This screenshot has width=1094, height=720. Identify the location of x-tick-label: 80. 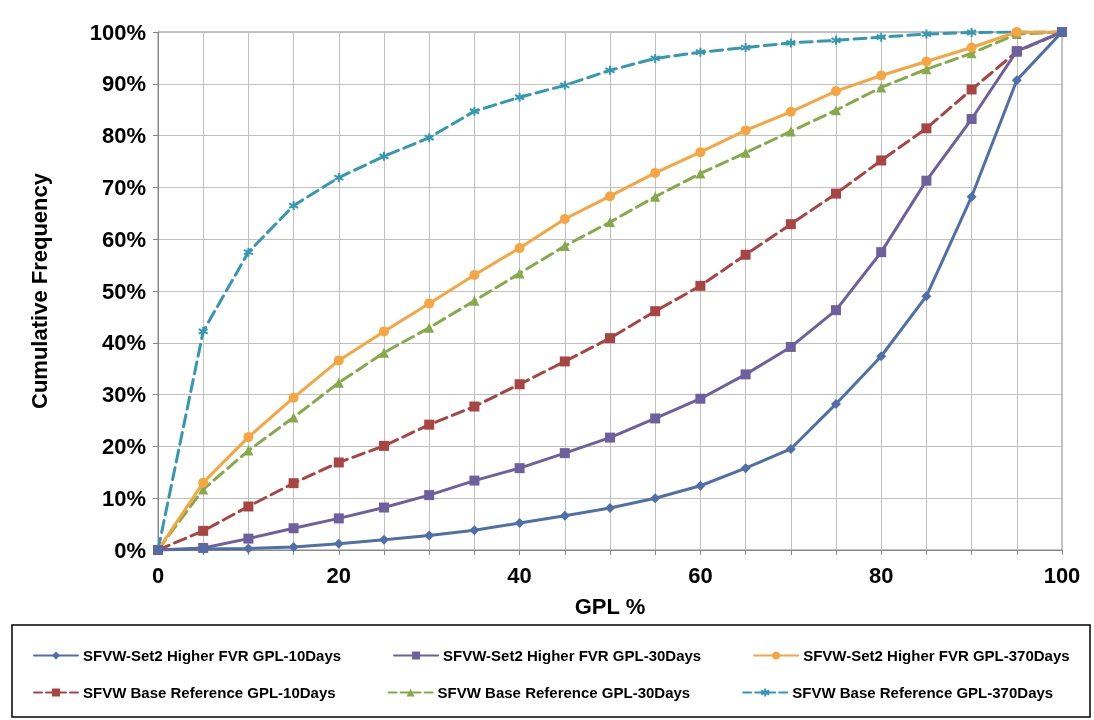
(881, 575).